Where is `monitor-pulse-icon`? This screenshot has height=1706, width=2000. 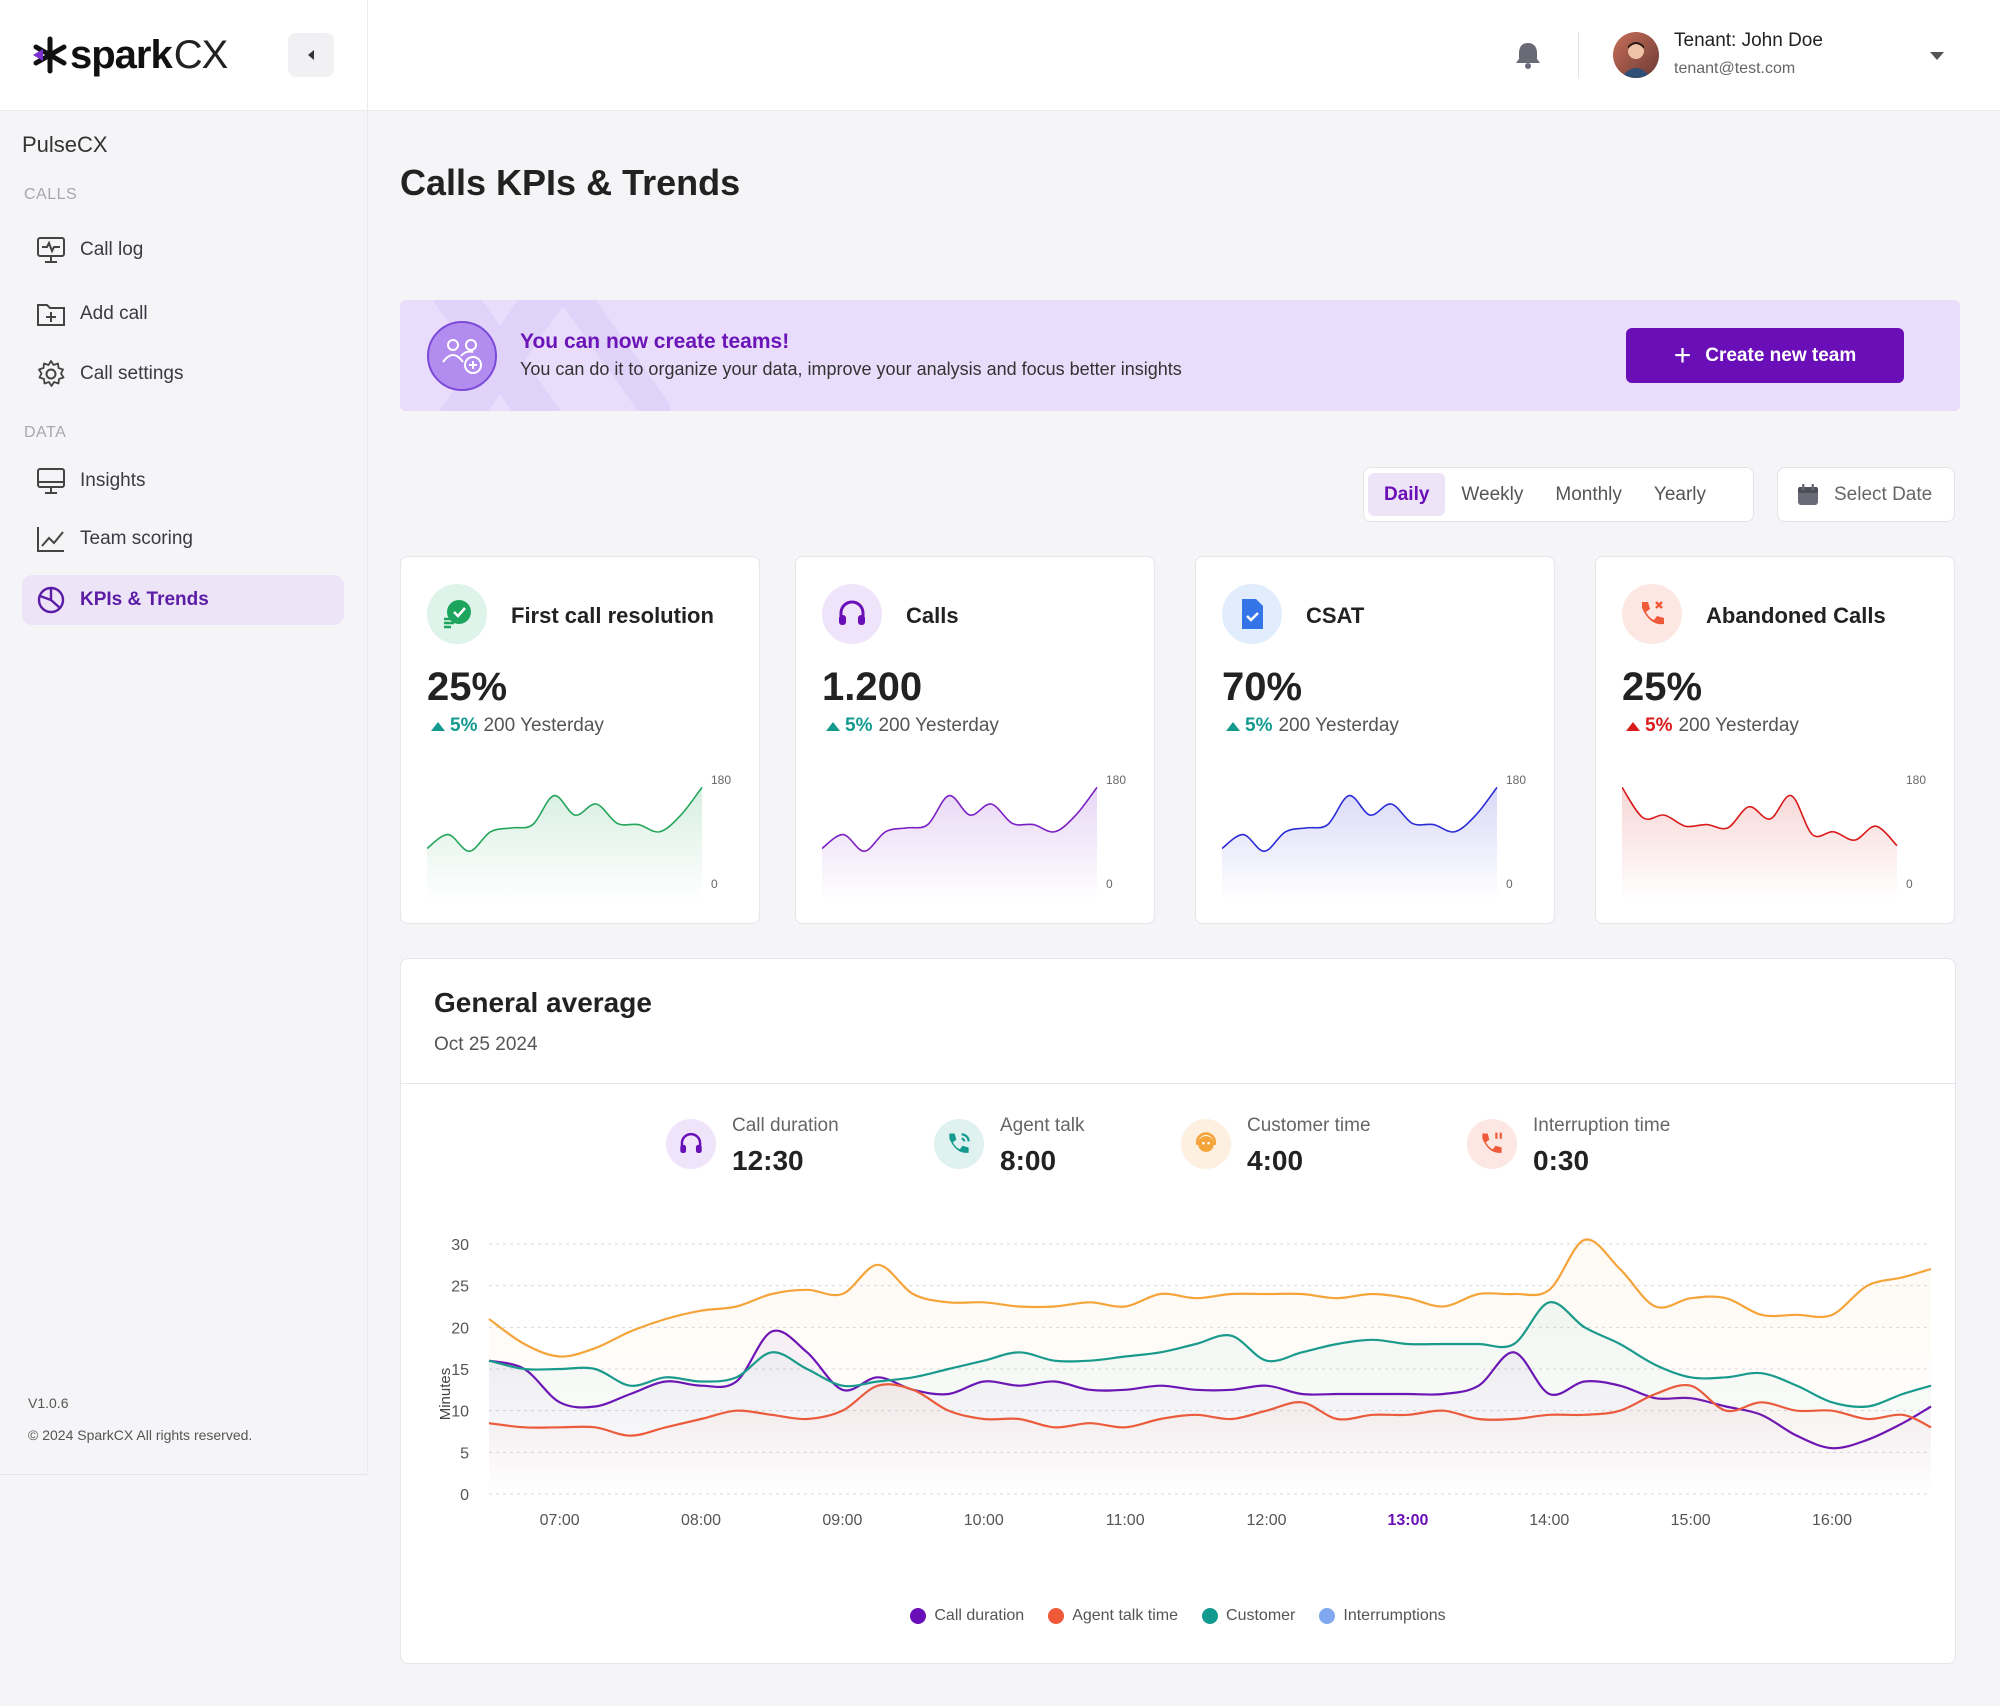
monitor-pulse-icon is located at coordinates (51, 250).